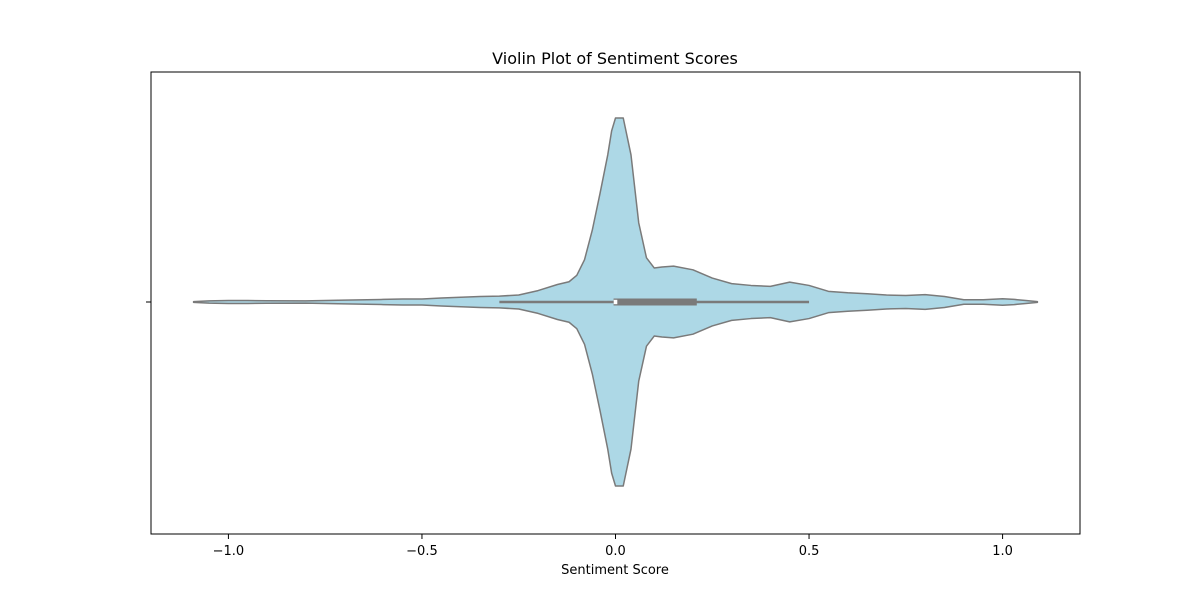  Describe the element at coordinates (615, 570) in the screenshot. I see `x-axis-label: Sentiment Score` at that location.